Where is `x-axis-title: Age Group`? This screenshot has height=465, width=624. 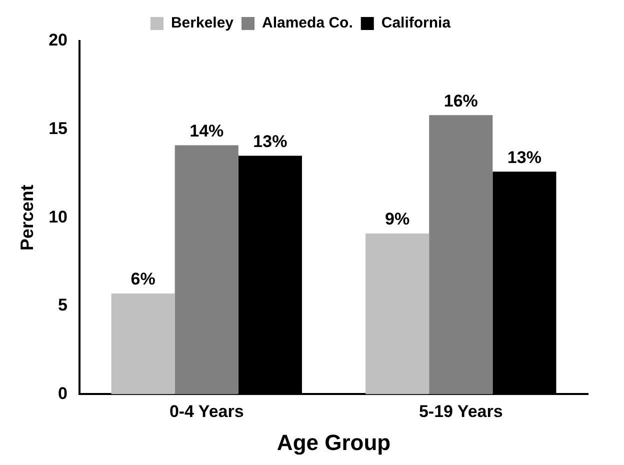 x-axis-title: Age Group is located at coordinates (333, 442).